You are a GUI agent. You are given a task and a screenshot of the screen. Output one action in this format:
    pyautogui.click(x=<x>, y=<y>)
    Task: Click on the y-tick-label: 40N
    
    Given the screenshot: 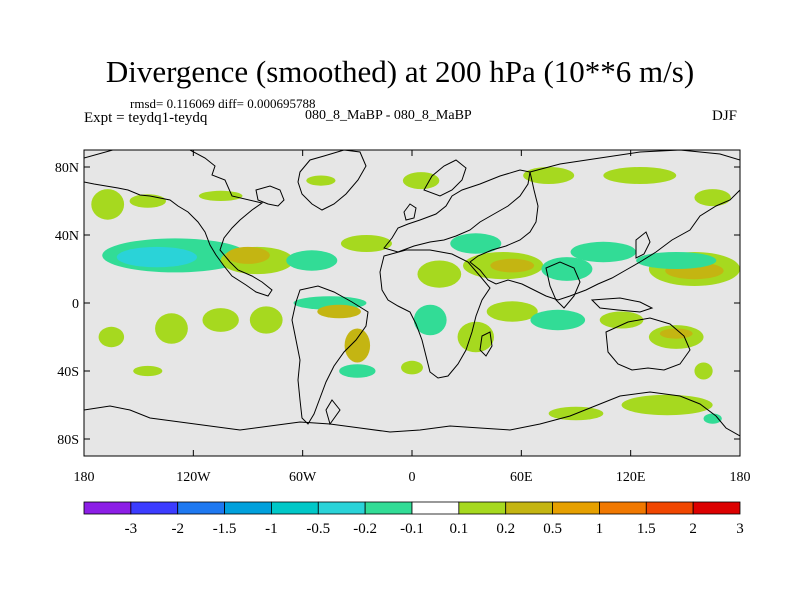 What is the action you would take?
    pyautogui.click(x=67, y=236)
    